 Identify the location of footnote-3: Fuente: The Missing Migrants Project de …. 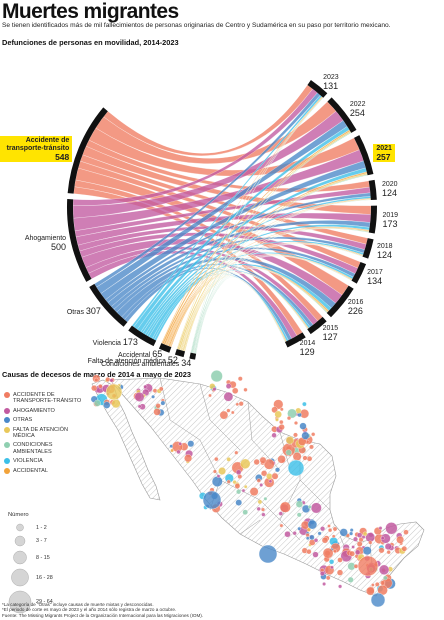
(103, 615).